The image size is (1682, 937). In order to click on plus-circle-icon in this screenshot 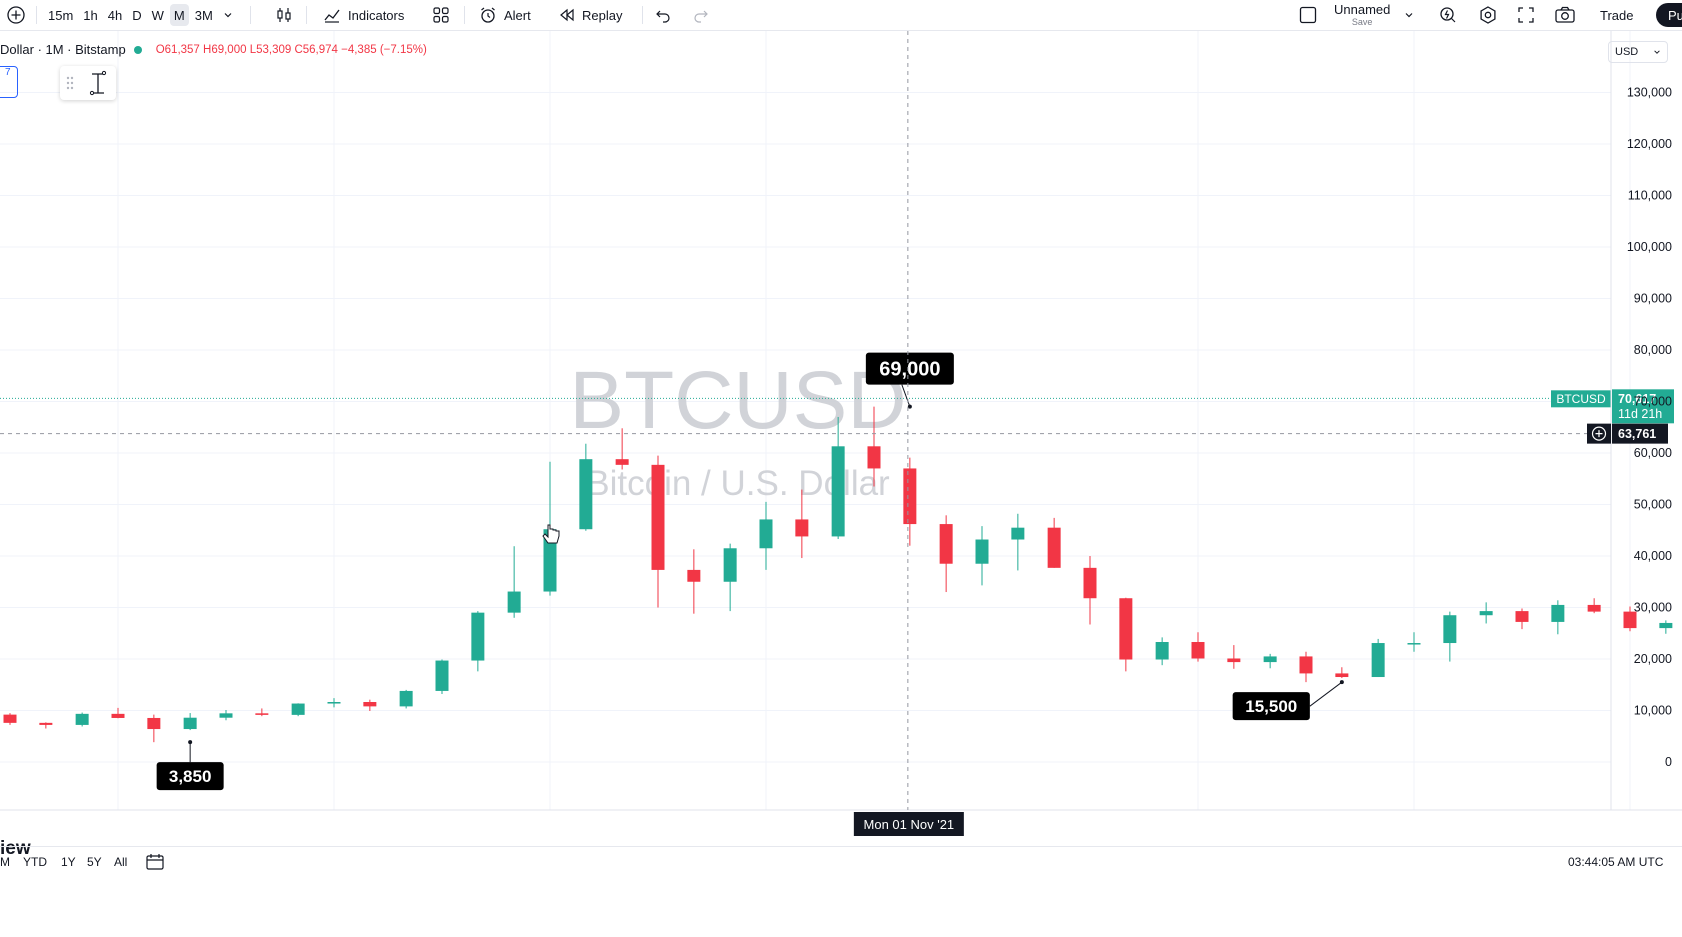, I will do `click(16, 15)`.